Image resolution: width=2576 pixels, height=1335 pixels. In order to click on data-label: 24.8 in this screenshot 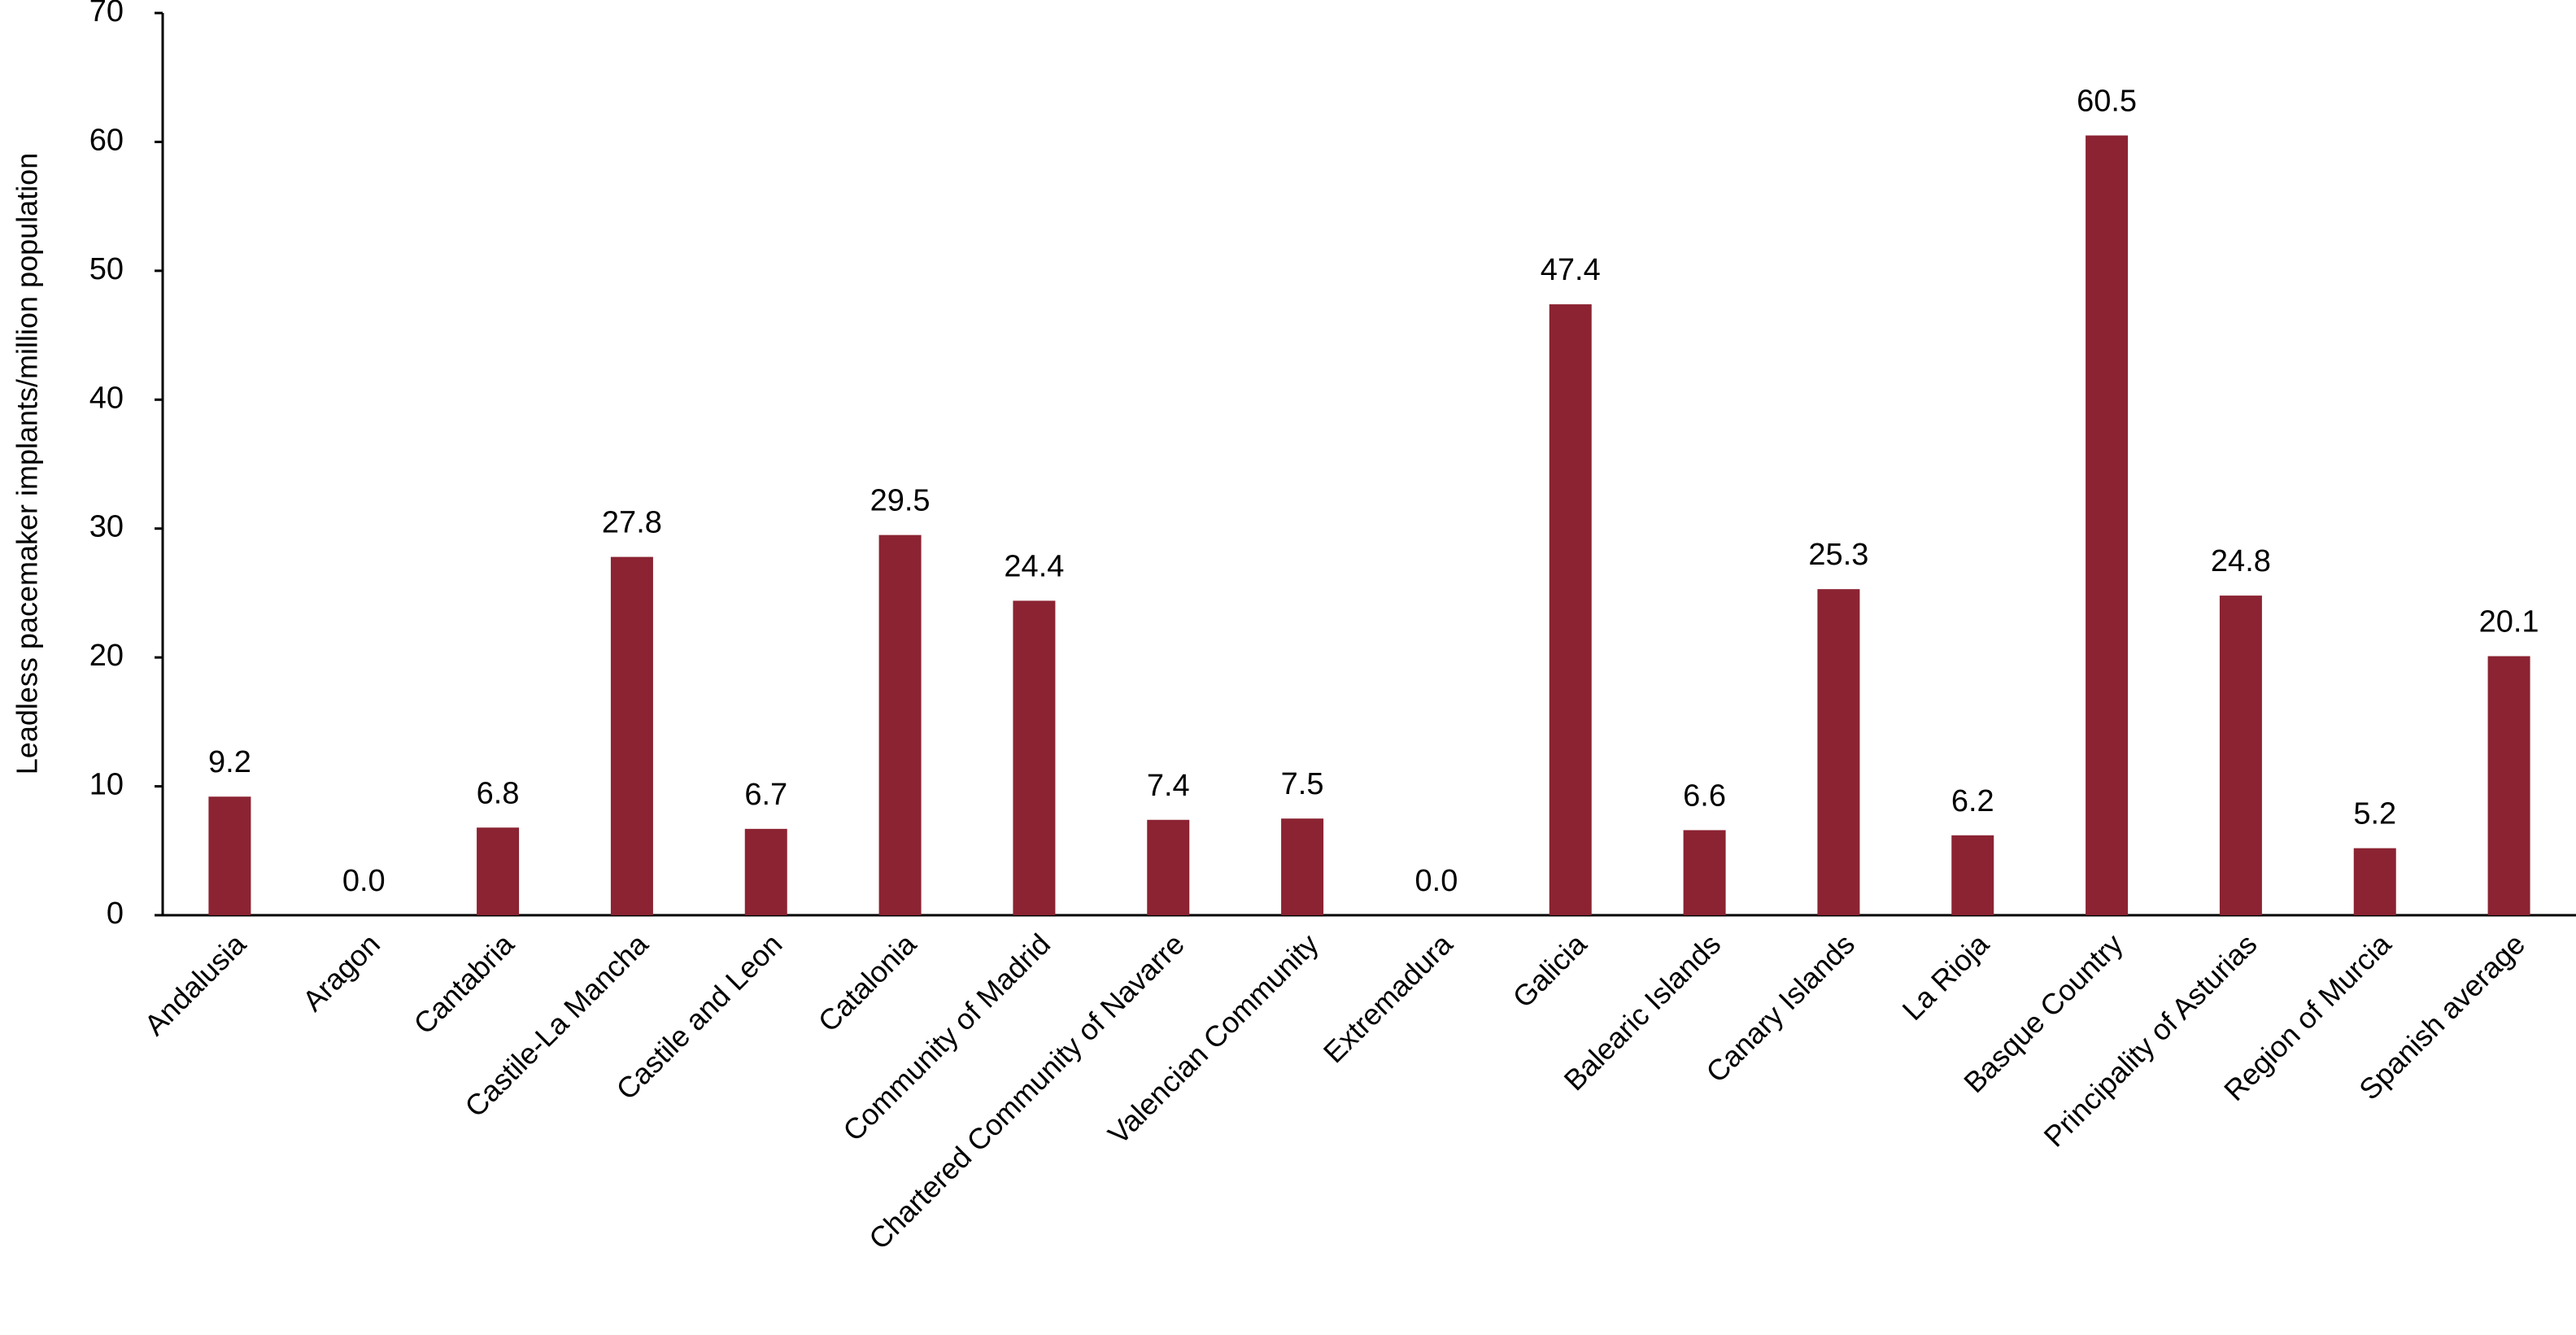, I will do `click(2241, 561)`.